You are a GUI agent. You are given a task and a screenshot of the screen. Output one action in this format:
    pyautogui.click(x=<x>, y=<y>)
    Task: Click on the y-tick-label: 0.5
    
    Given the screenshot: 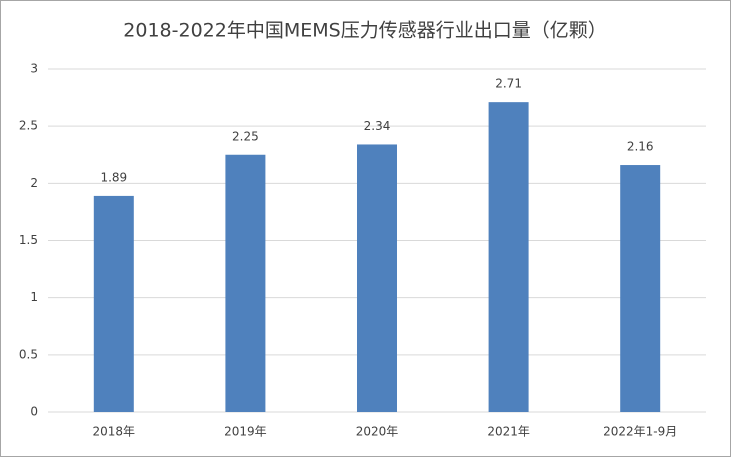 What is the action you would take?
    pyautogui.click(x=28, y=354)
    